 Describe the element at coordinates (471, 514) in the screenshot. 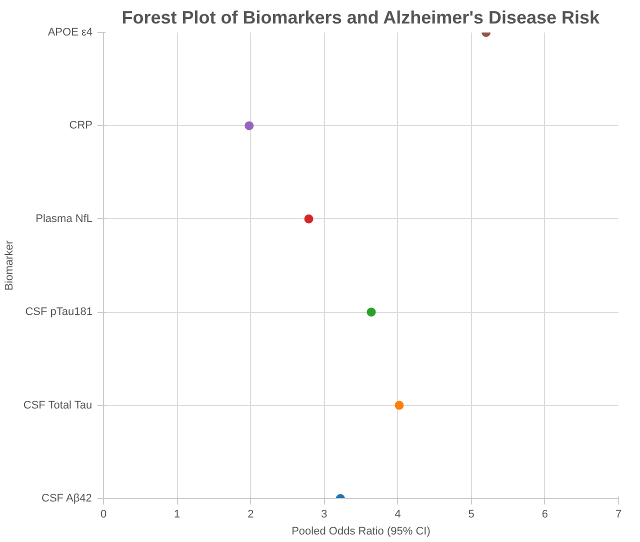

I see `x-tick-label: 5` at that location.